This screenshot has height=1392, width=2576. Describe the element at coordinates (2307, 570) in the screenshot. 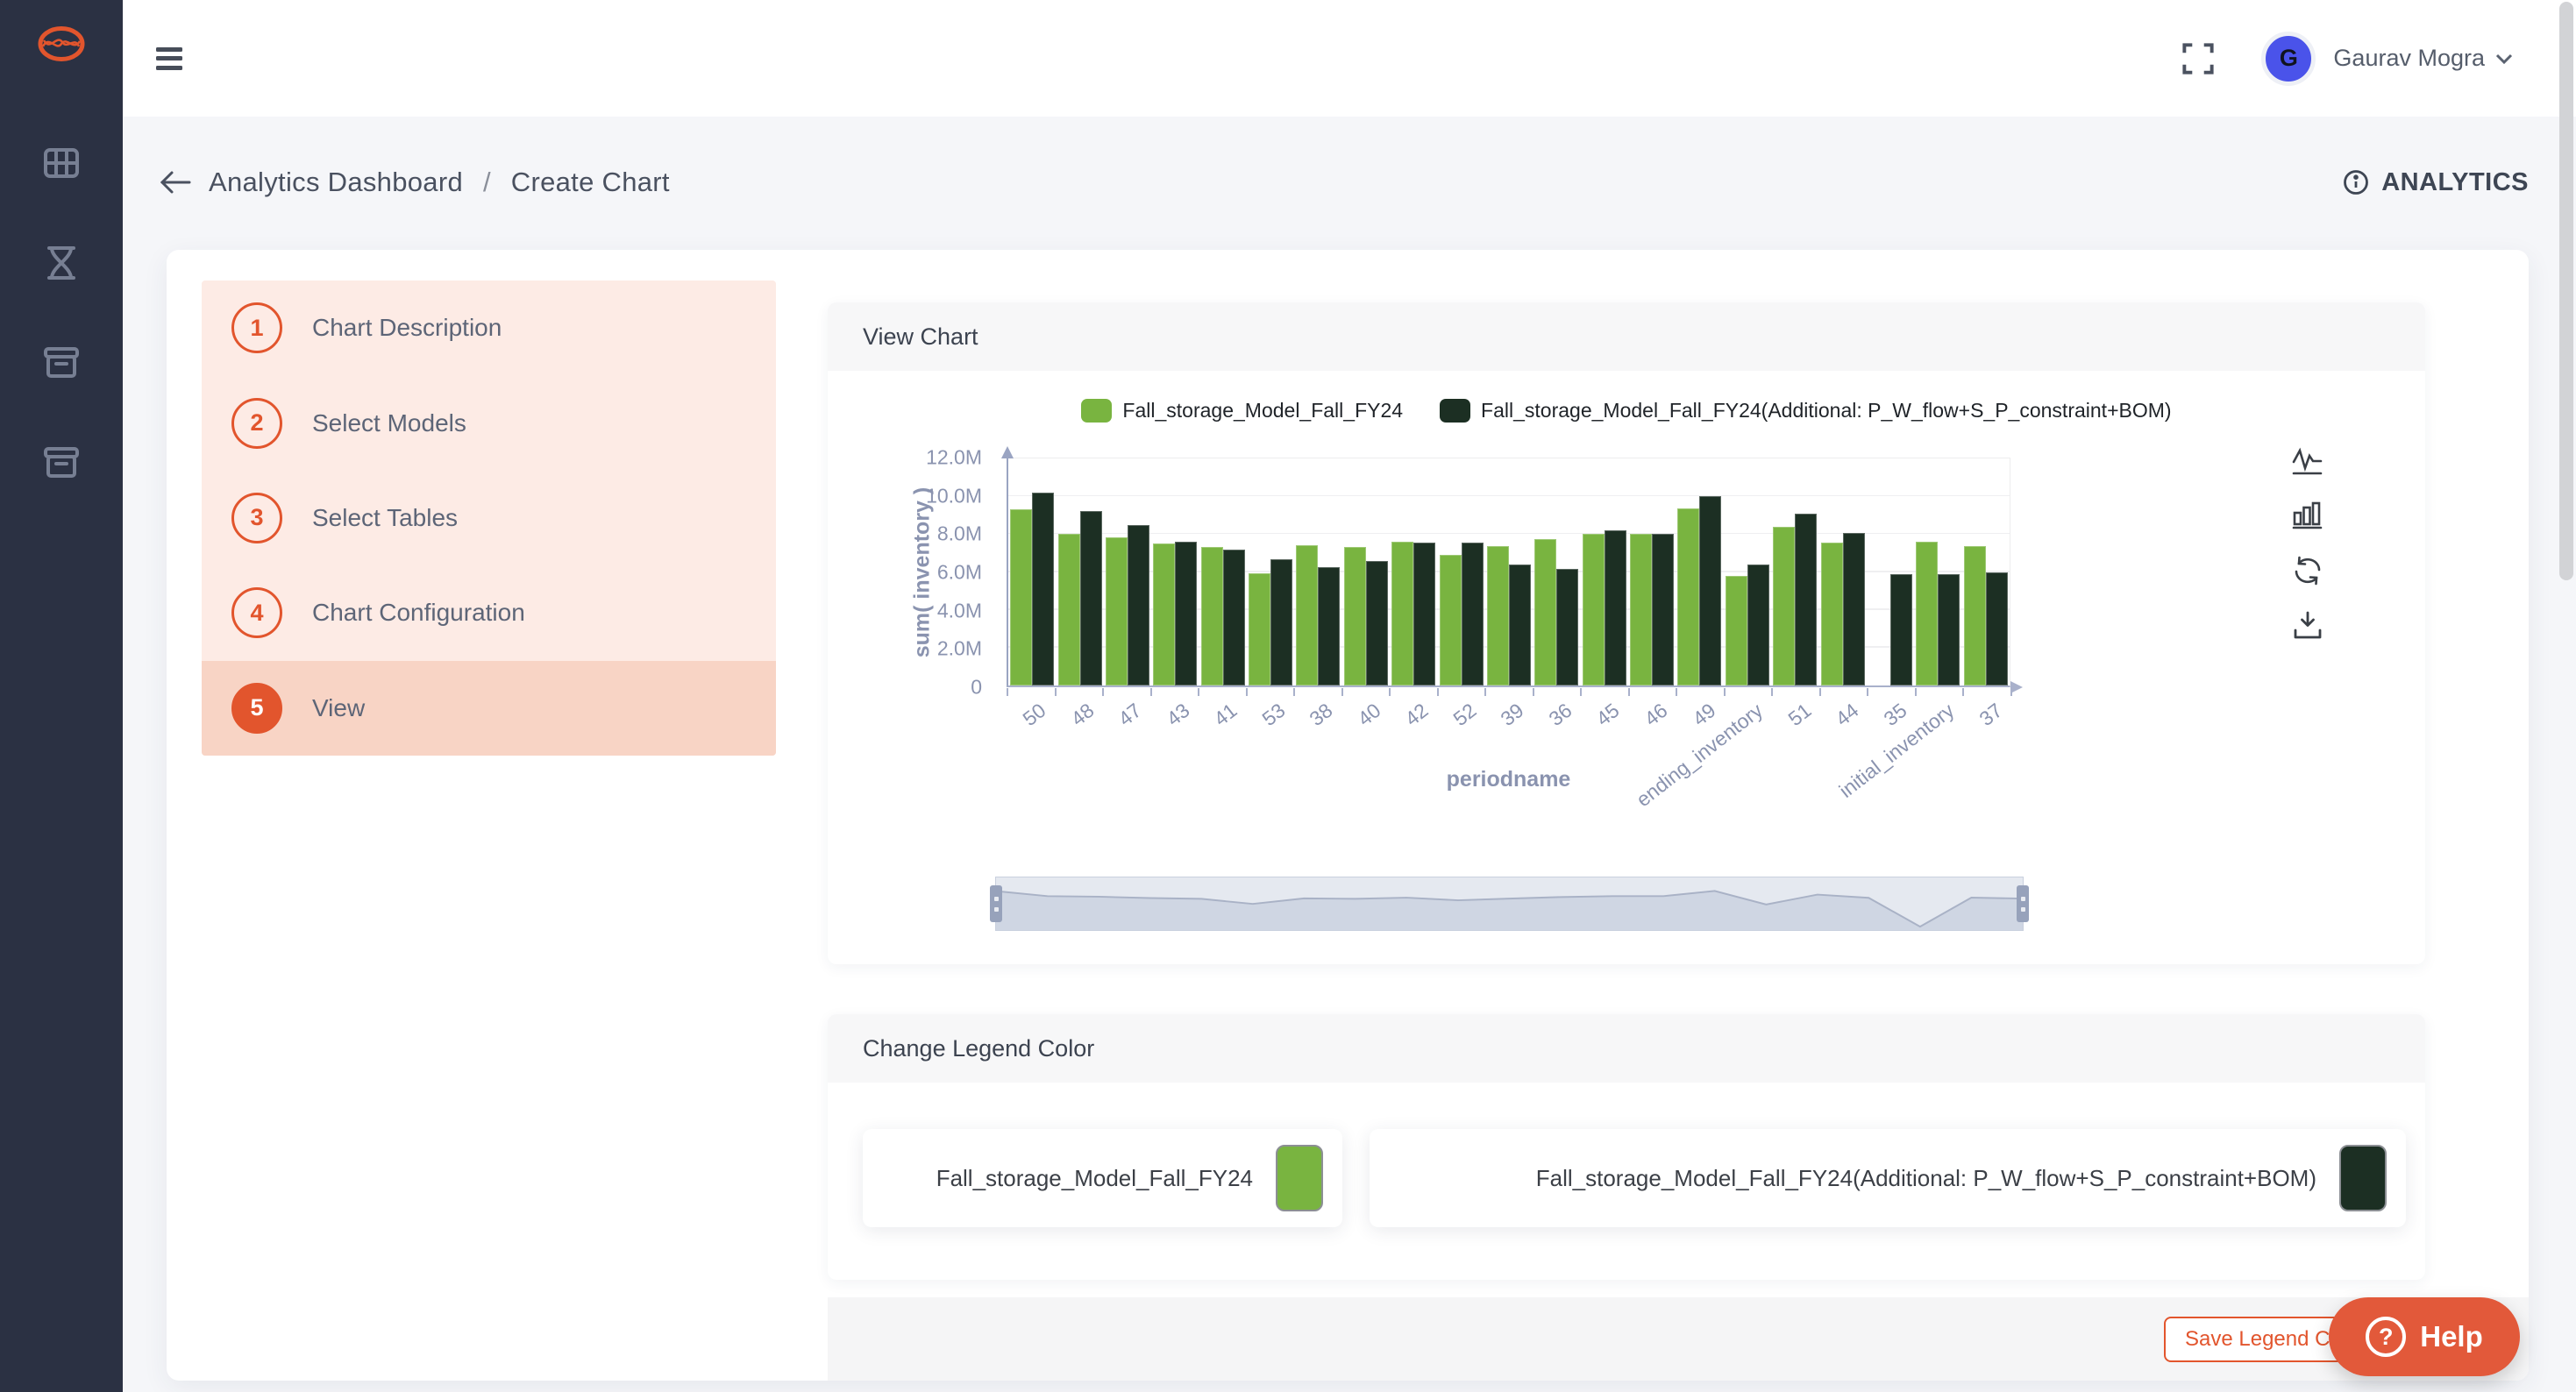

I see `refresh-icon` at that location.